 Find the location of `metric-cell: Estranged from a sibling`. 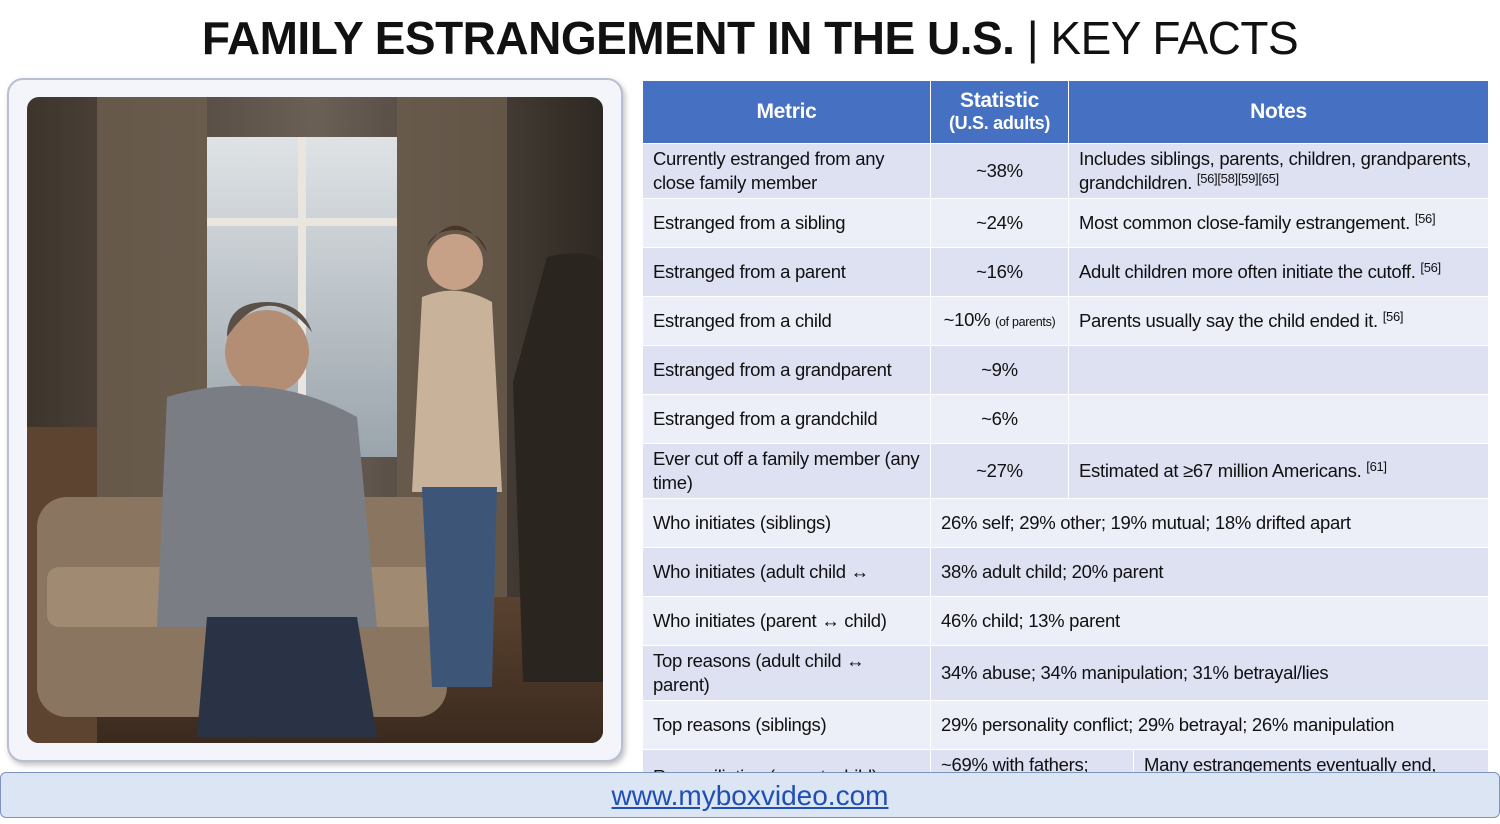

metric-cell: Estranged from a sibling is located at coordinates (786, 223).